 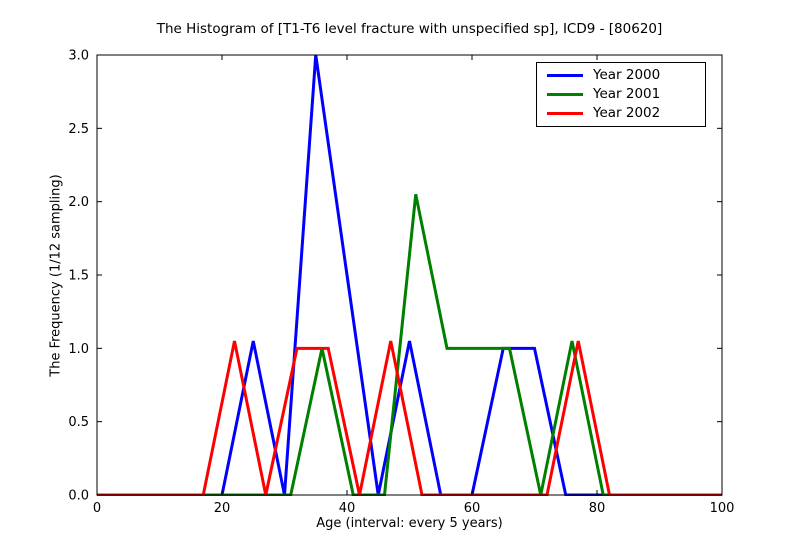 What do you see at coordinates (347, 508) in the screenshot?
I see `x-tick-label: 40` at bounding box center [347, 508].